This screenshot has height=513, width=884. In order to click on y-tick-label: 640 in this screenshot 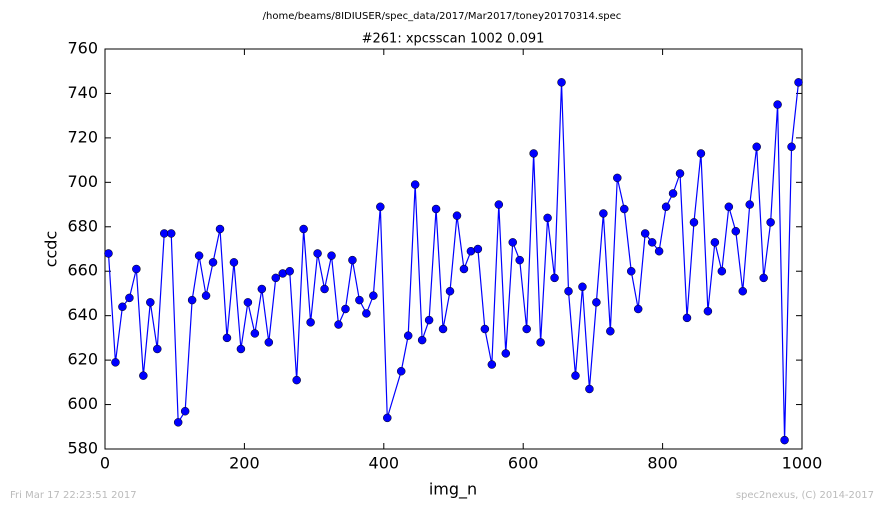, I will do `click(82, 314)`.